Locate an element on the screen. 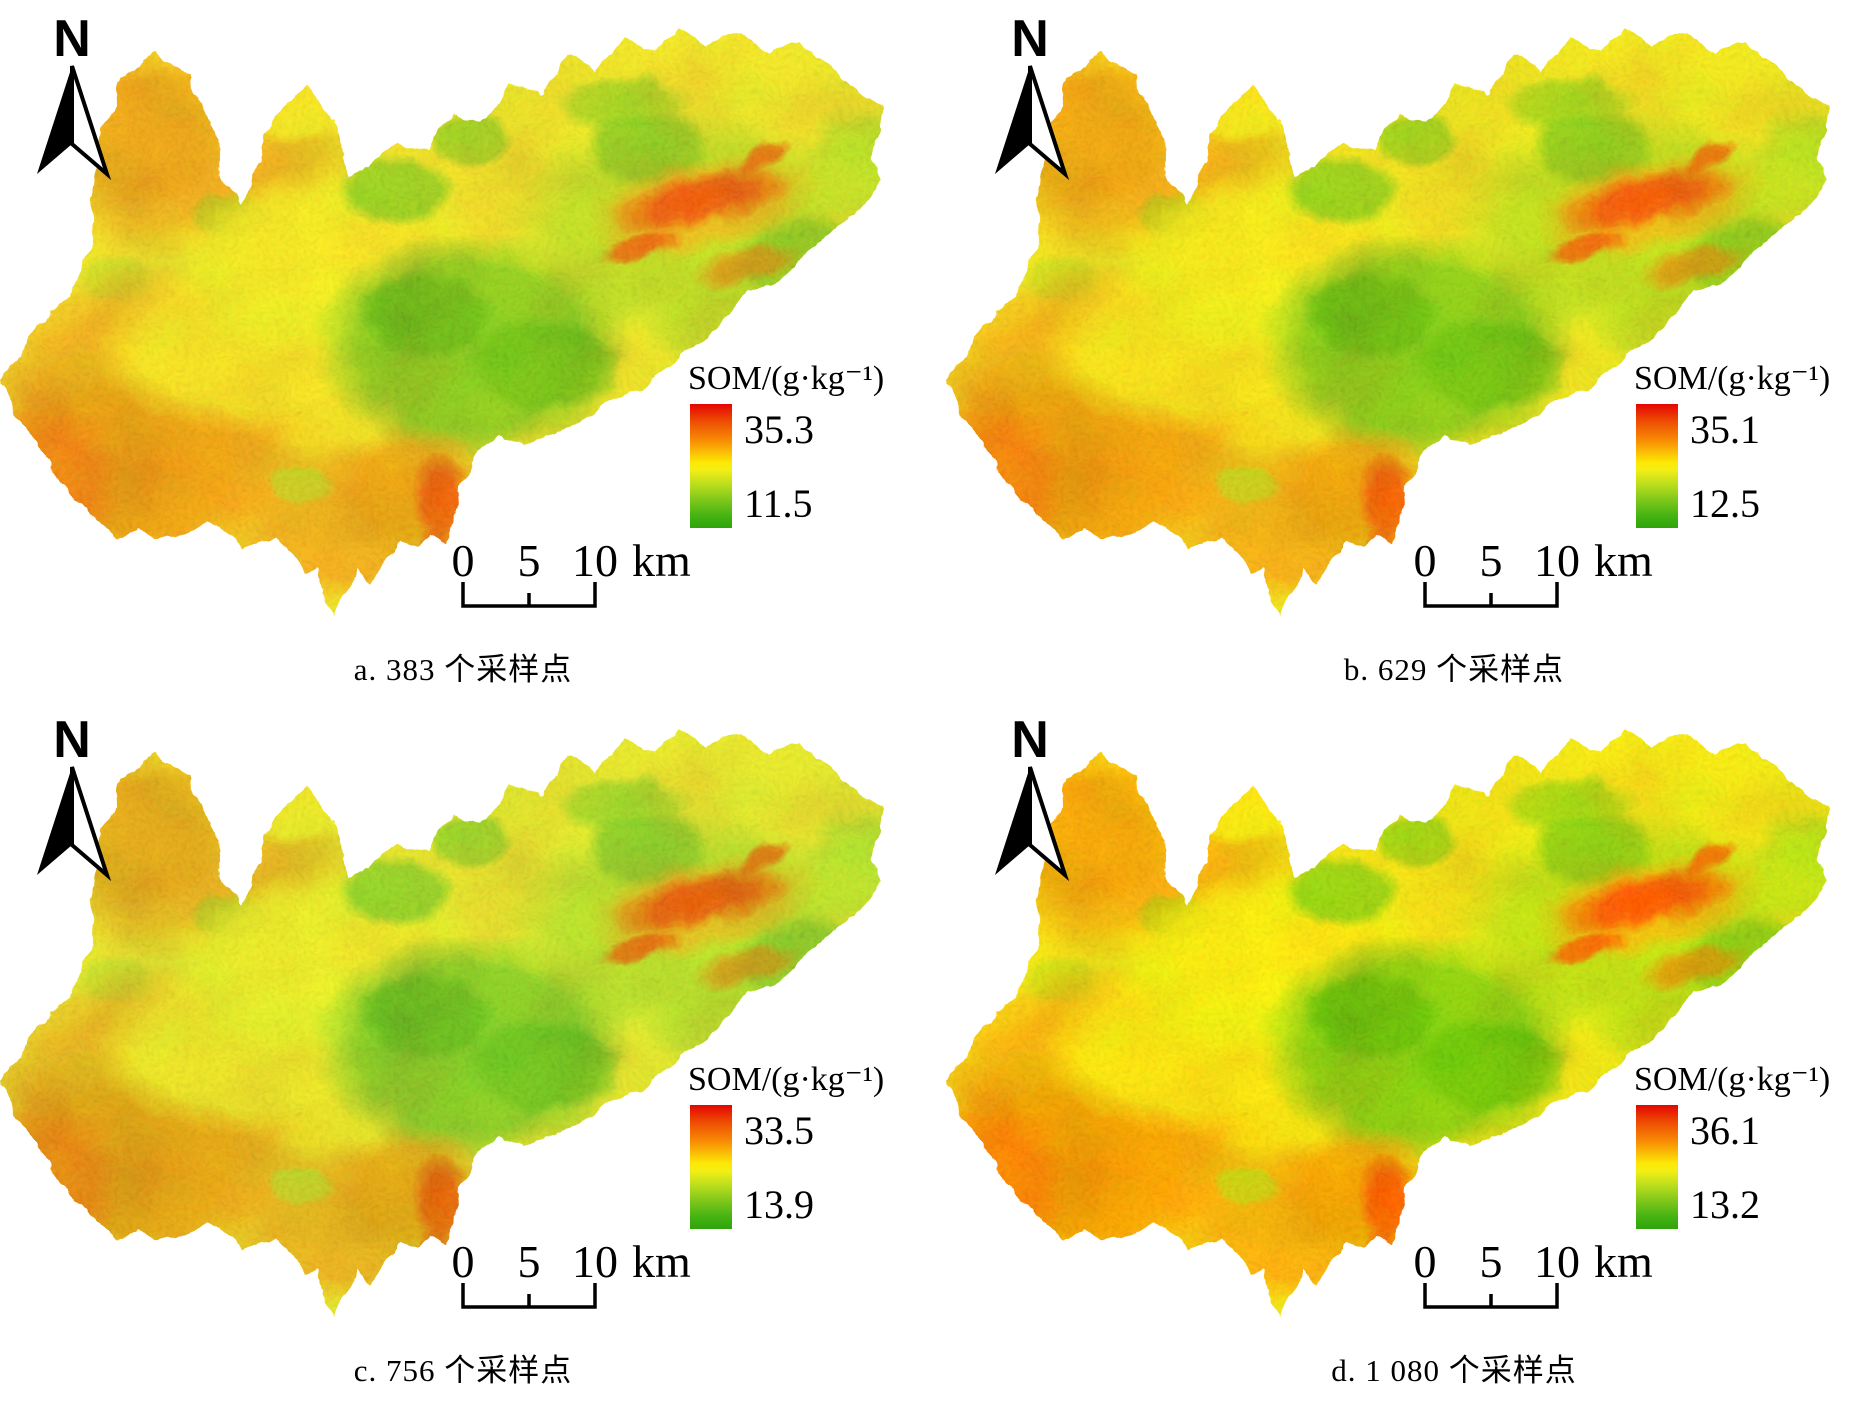 This screenshot has height=1402, width=1872. panel-caption: d. 1 080 个采样点 is located at coordinates (1454, 1370).